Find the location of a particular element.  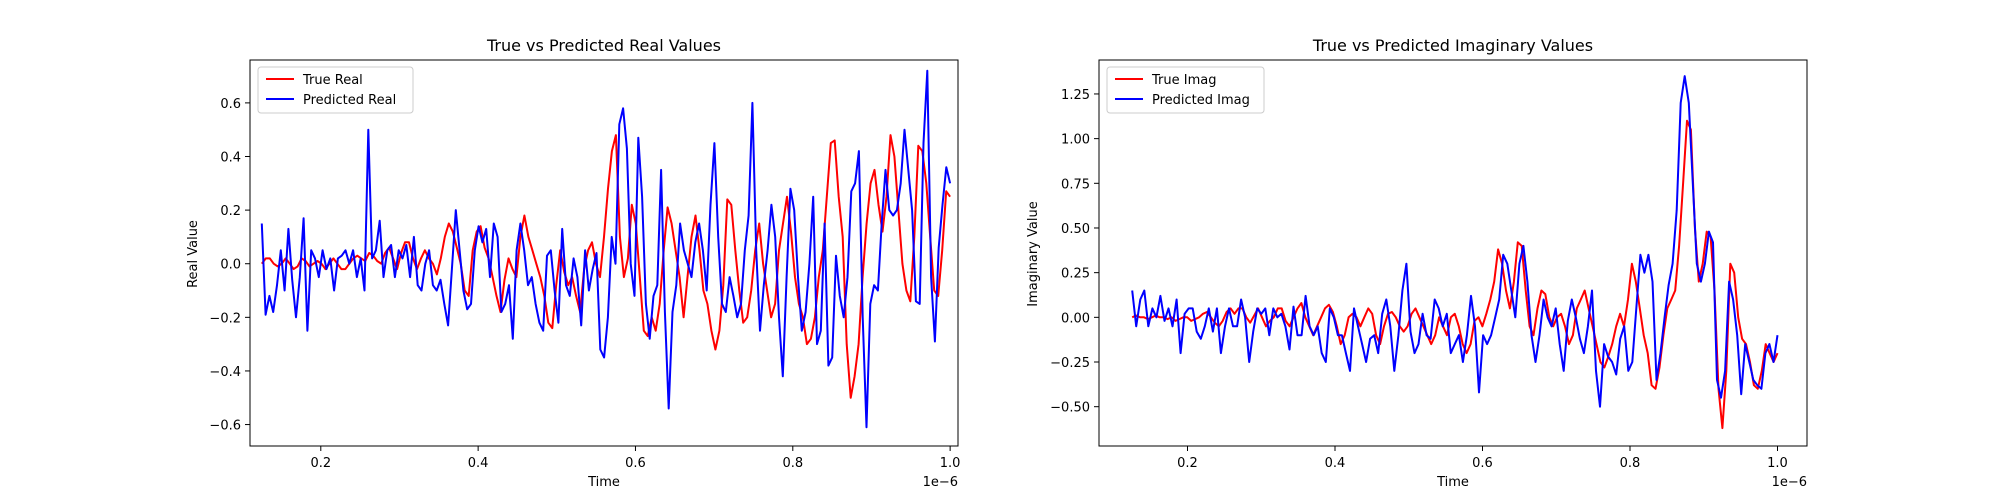

legend-label-predicted-imag: Predicted Imag is located at coordinates (1201, 100).